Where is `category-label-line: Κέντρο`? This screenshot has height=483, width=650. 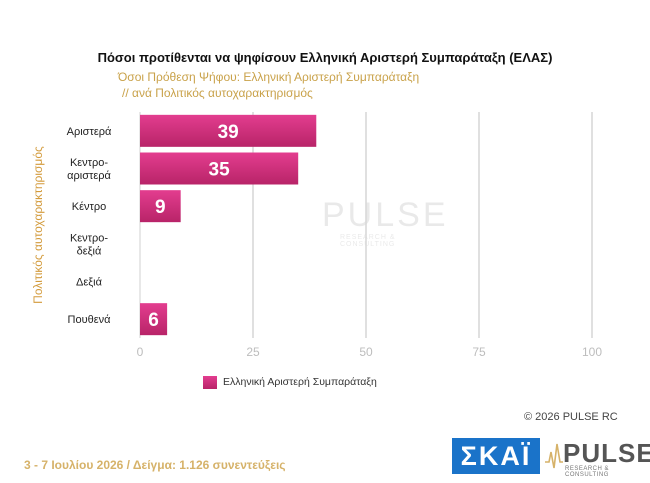 category-label-line: Κέντρο is located at coordinates (89, 207).